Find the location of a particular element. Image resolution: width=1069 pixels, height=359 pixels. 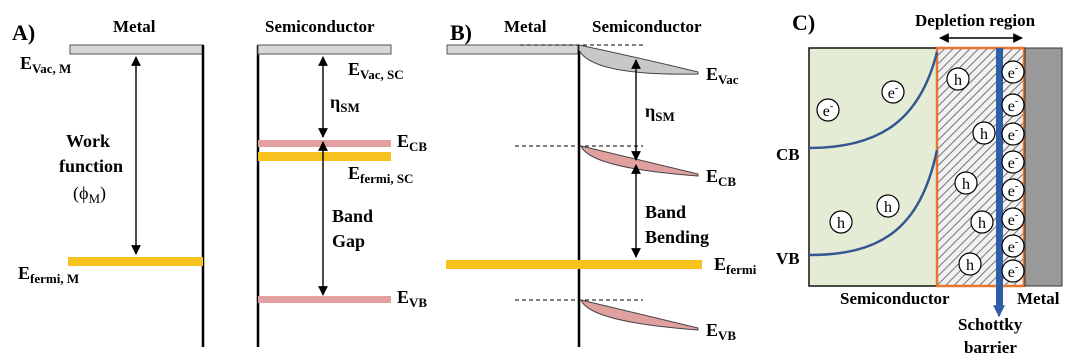

panel-a-metal-title: Metal is located at coordinates (134, 26).